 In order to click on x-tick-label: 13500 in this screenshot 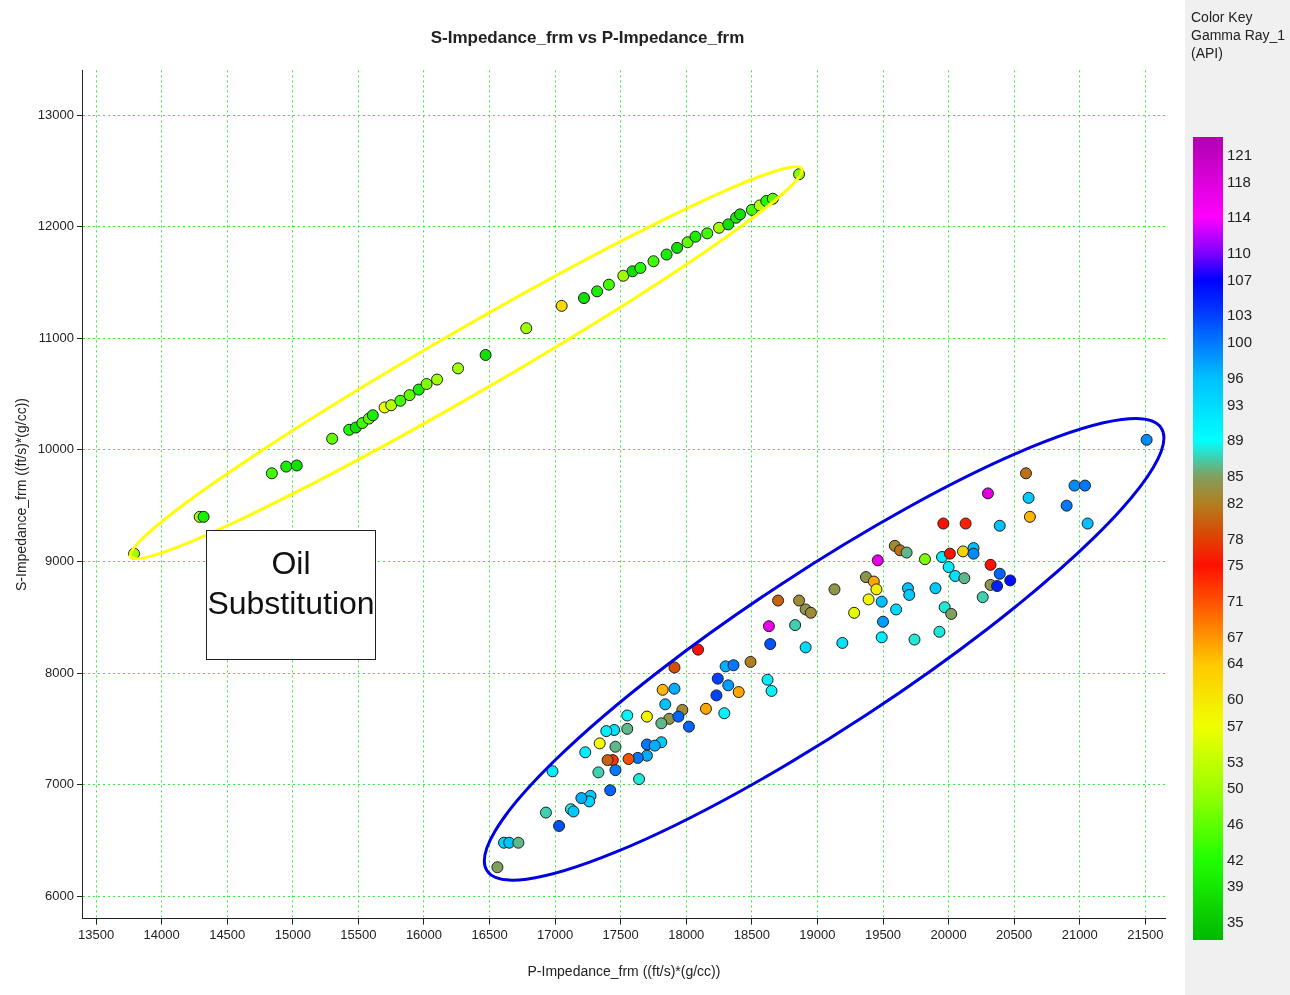, I will do `click(96, 934)`.